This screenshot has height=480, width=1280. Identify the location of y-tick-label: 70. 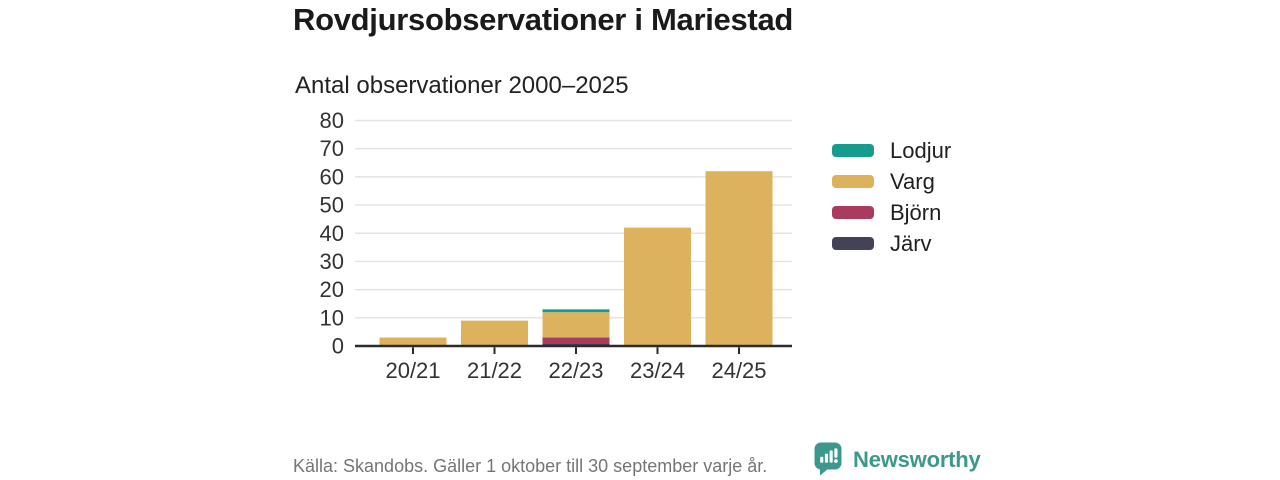
(332, 148).